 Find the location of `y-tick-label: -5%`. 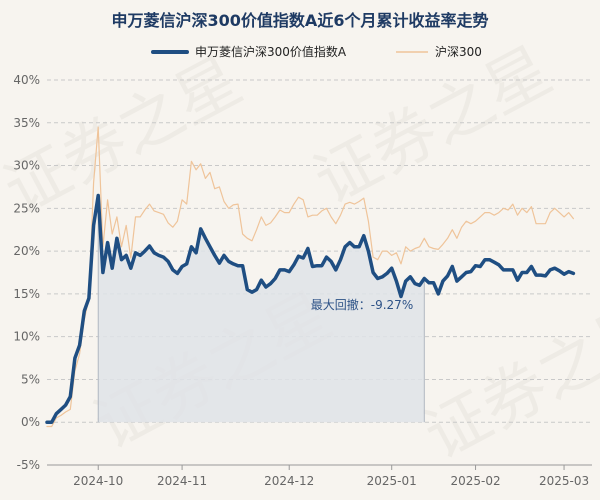

y-tick-label: -5% is located at coordinates (28, 465).